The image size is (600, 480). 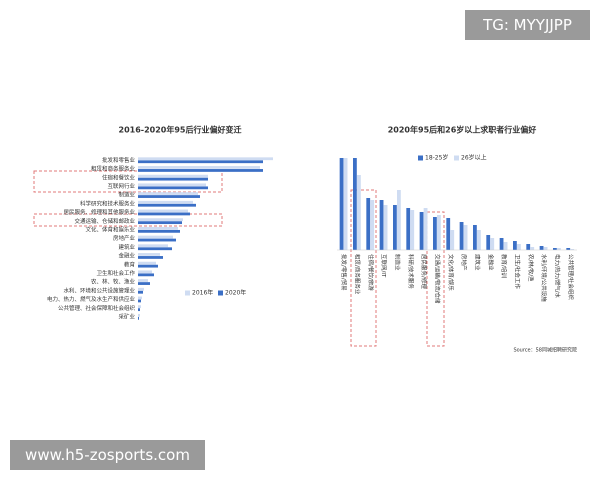 What do you see at coordinates (119, 177) in the screenshot?
I see `category-label: 住宿和餐饮业` at bounding box center [119, 177].